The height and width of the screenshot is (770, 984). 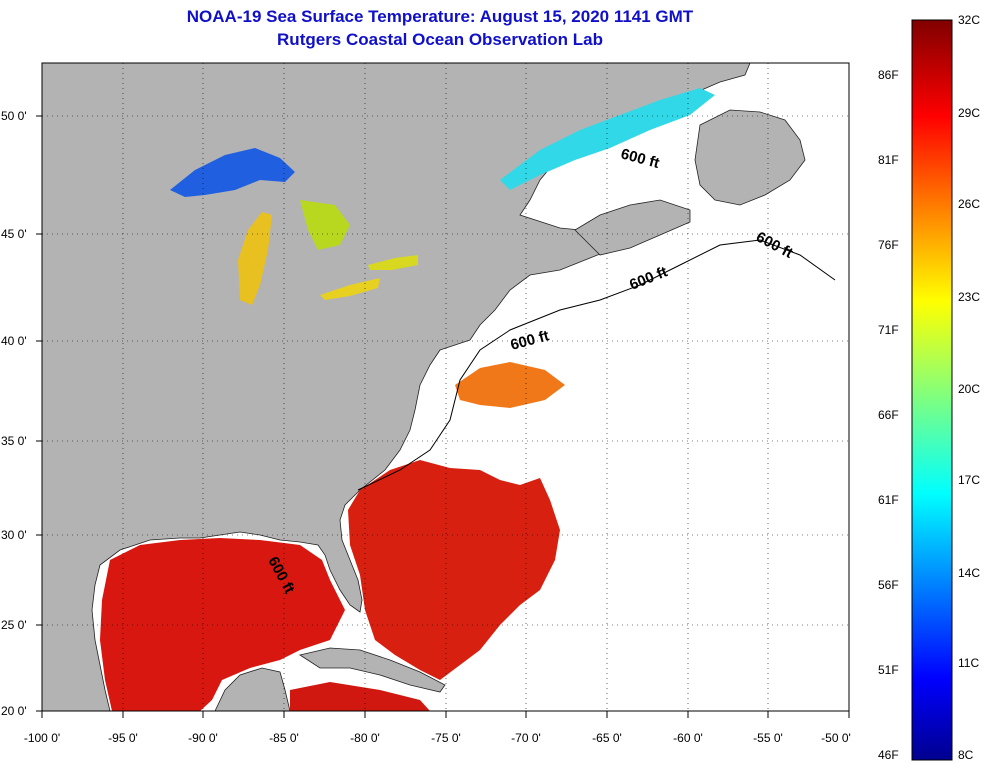 What do you see at coordinates (969, 480) in the screenshot?
I see `colorbar-celsius-label: 17C` at bounding box center [969, 480].